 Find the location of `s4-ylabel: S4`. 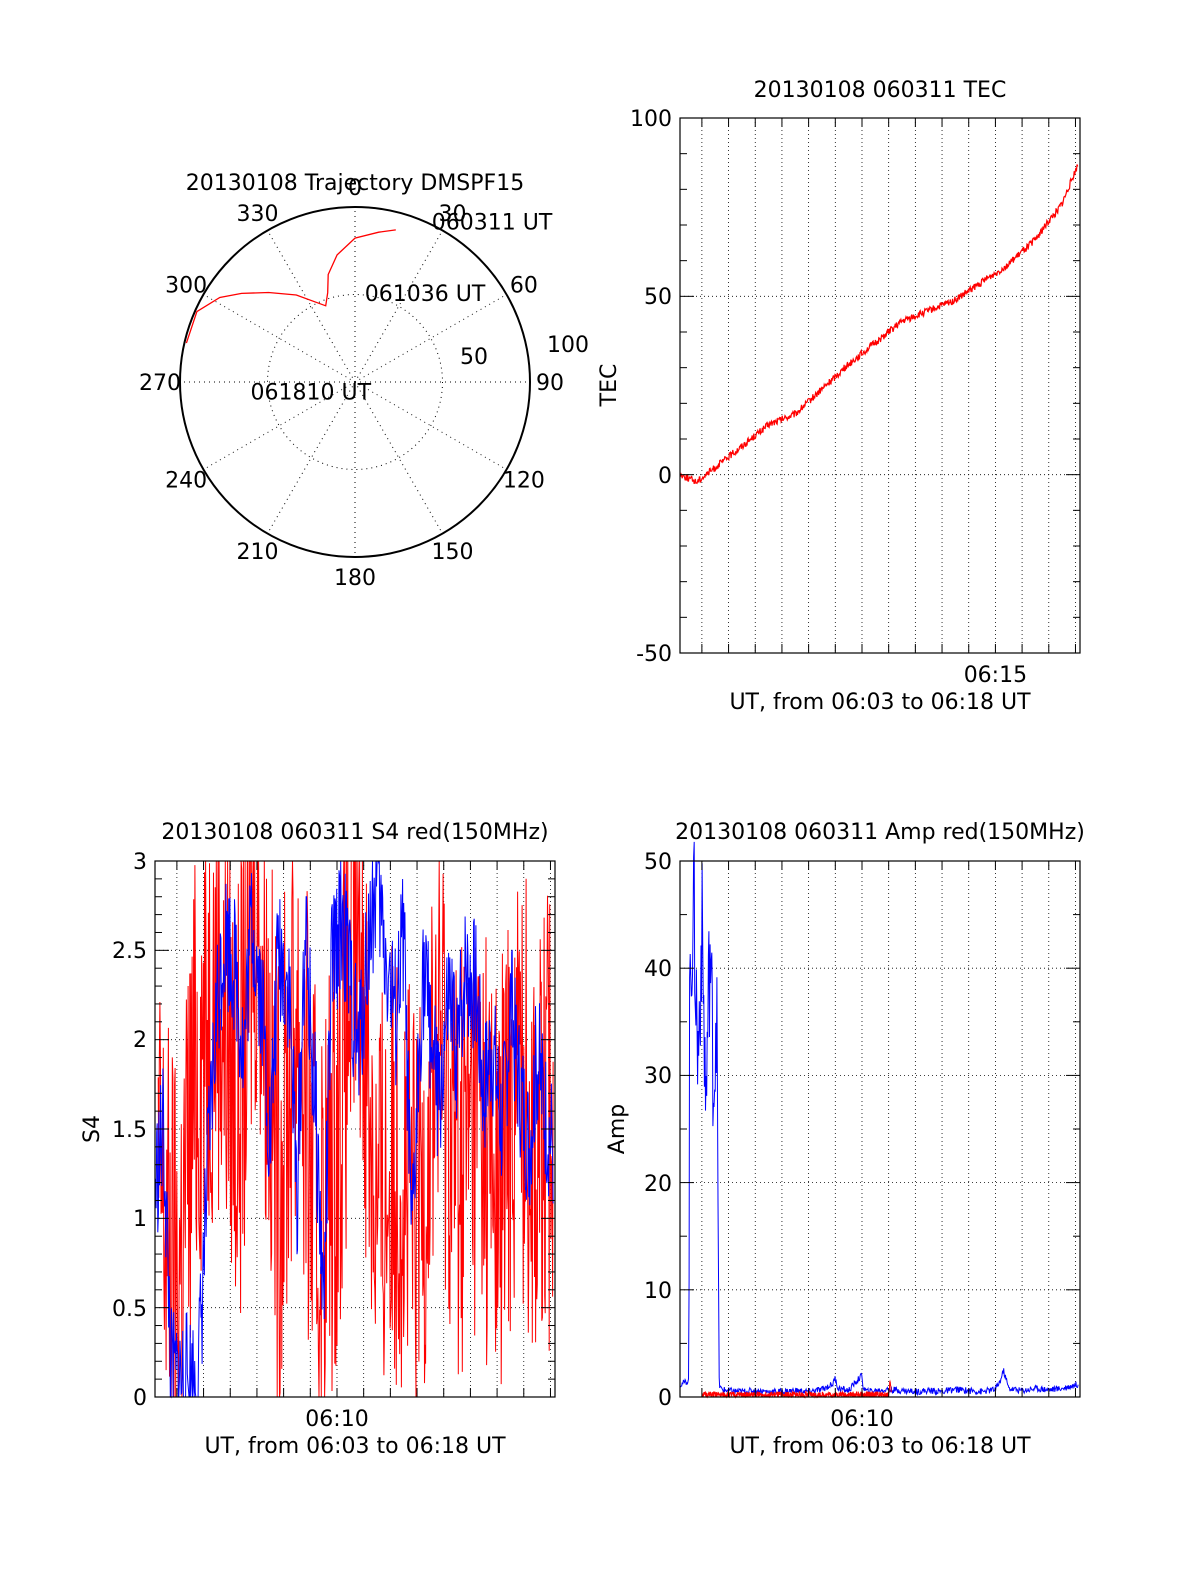

s4-ylabel: S4 is located at coordinates (92, 1129).